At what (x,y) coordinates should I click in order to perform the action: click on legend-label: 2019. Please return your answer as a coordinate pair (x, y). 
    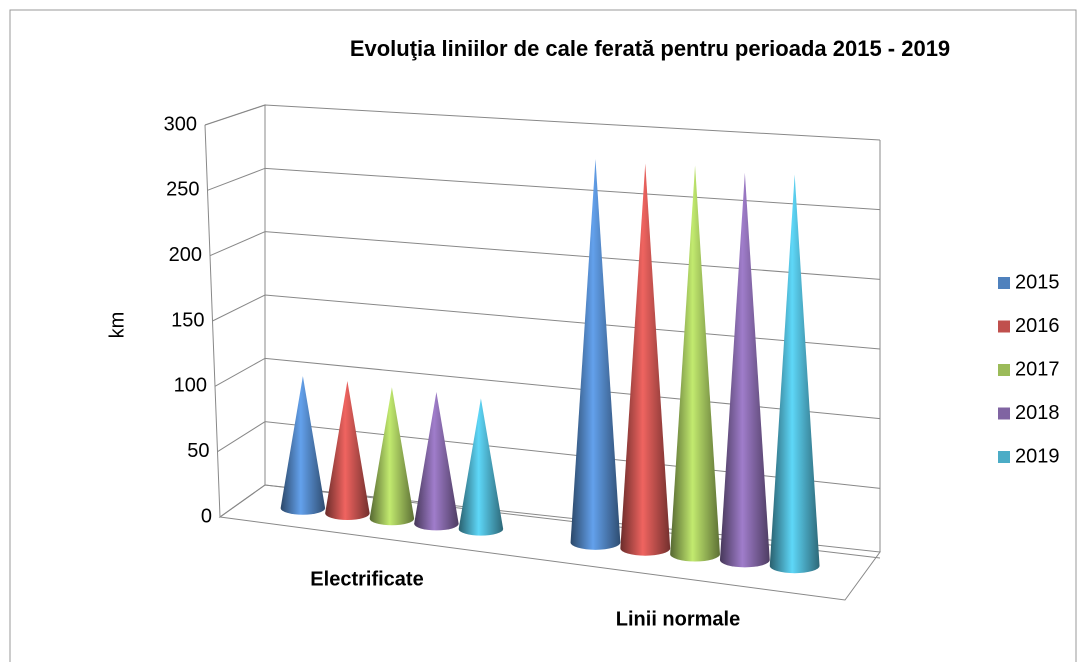
    Looking at the image, I should click on (1037, 456).